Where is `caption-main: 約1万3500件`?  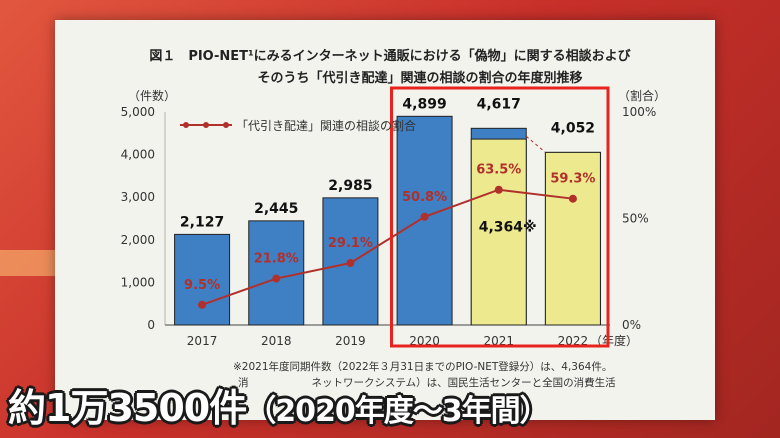 caption-main: 約1万3500件 is located at coordinates (127, 408).